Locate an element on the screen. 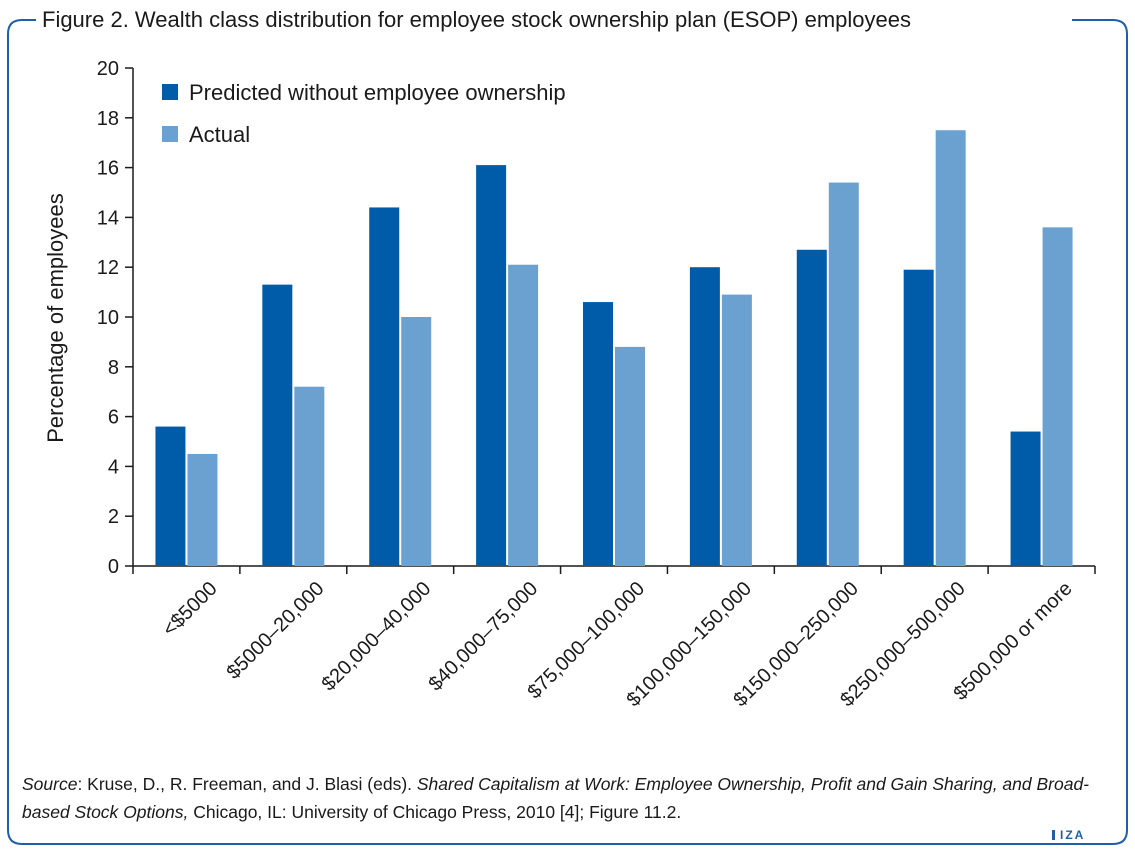 The image size is (1135, 850). x-tick-label: $40,000–75,000 is located at coordinates (483, 637).